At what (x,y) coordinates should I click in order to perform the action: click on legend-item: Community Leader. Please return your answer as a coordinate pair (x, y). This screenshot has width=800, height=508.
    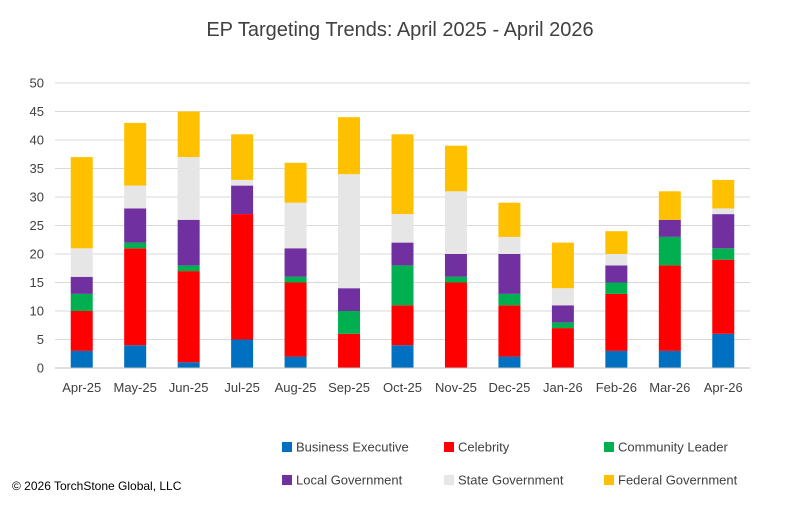
    Looking at the image, I should click on (666, 447).